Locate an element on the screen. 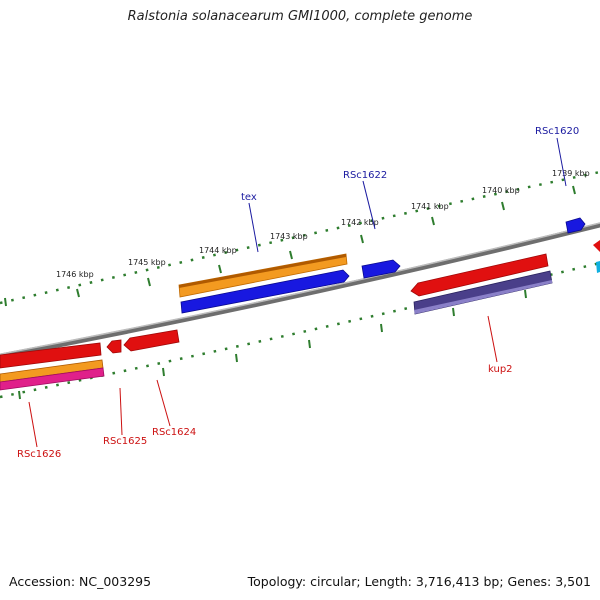 This screenshot has width=600, height=600. gene-label-RSc1626: RSc1626 is located at coordinates (39, 454).